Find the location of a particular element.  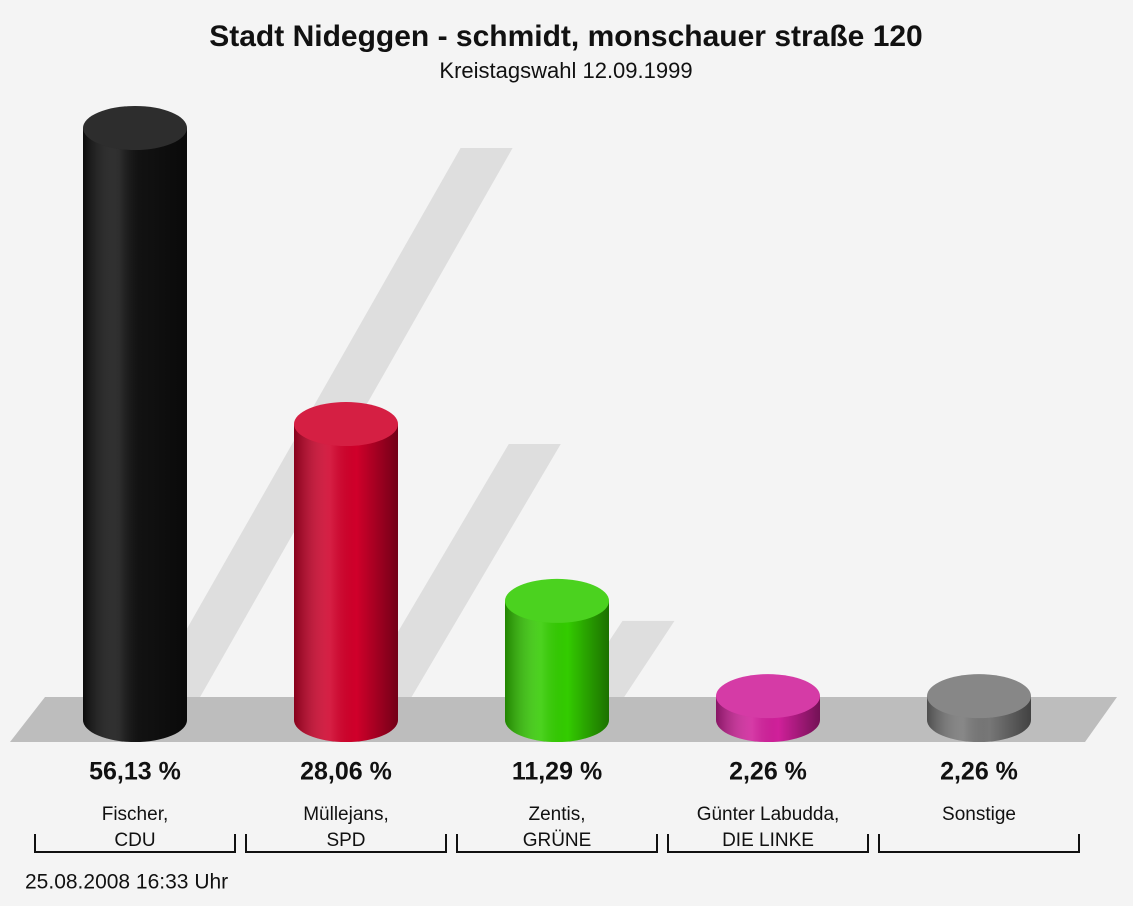

category-label: CDU is located at coordinates (134, 840).